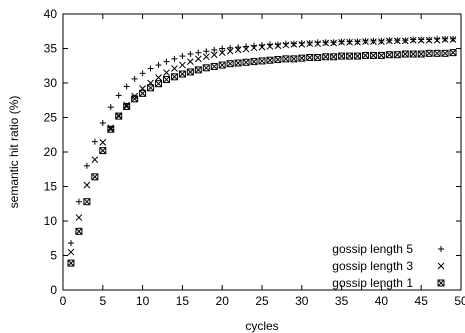 The image size is (465, 333). I want to click on x-tick-label: 15, so click(183, 301).